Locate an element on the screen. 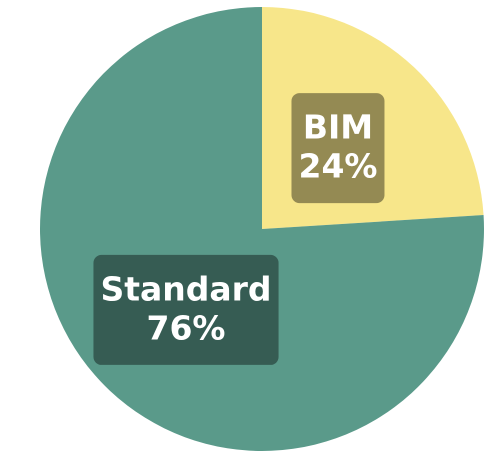  label-value: 24% is located at coordinates (337, 166).